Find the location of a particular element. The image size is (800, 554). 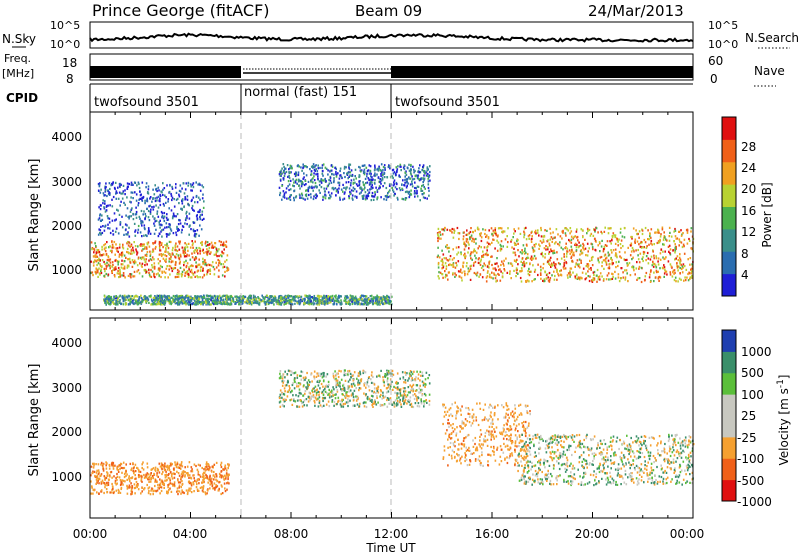

power-cbar-tick-20: 20 is located at coordinates (748, 189).